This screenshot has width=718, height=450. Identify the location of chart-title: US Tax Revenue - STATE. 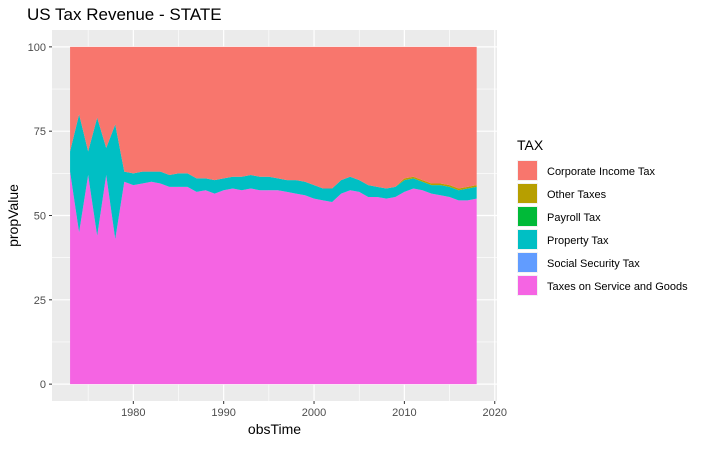
(124, 14).